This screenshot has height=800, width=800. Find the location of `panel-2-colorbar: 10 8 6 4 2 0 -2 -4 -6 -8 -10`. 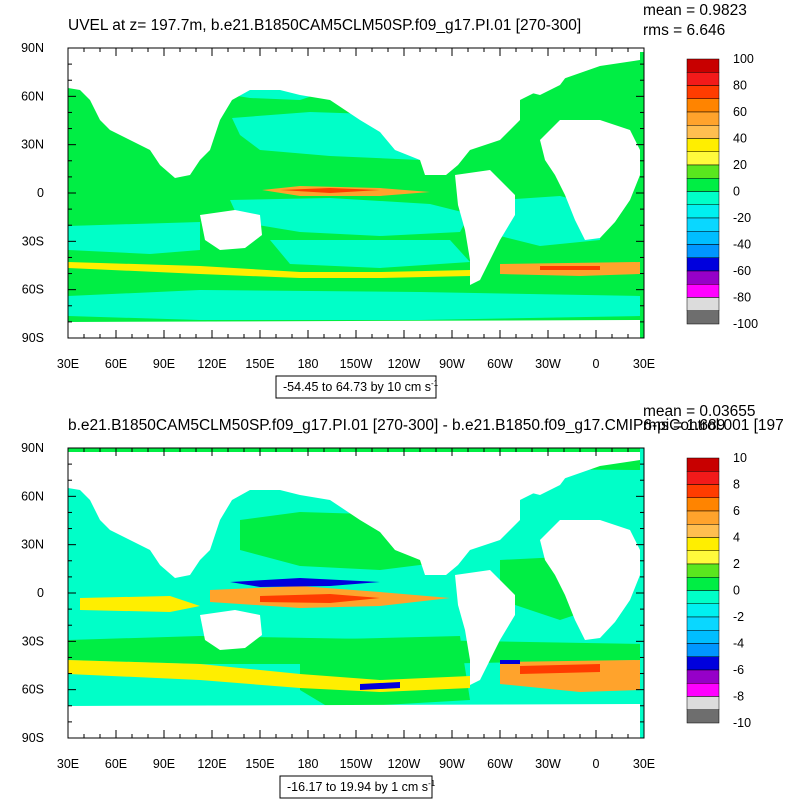

panel-2-colorbar: 10 8 6 4 2 0 -2 -4 -6 -8 -10 is located at coordinates (718, 590).